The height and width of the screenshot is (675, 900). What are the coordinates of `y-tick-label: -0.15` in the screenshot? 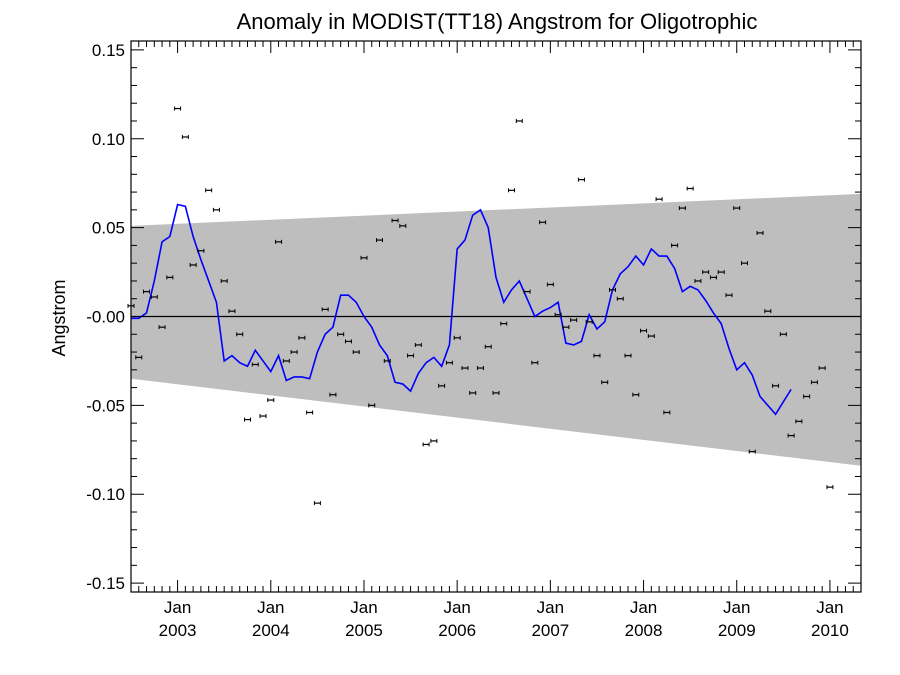 It's located at (105, 583).